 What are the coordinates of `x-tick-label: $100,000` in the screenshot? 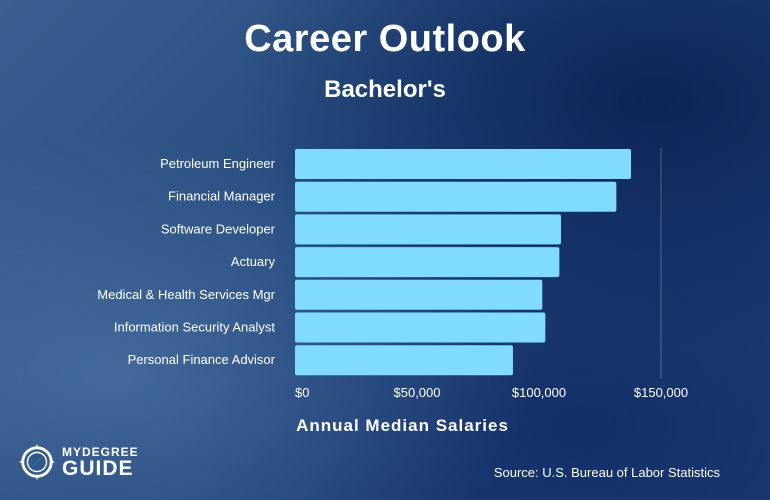 It's located at (539, 392).